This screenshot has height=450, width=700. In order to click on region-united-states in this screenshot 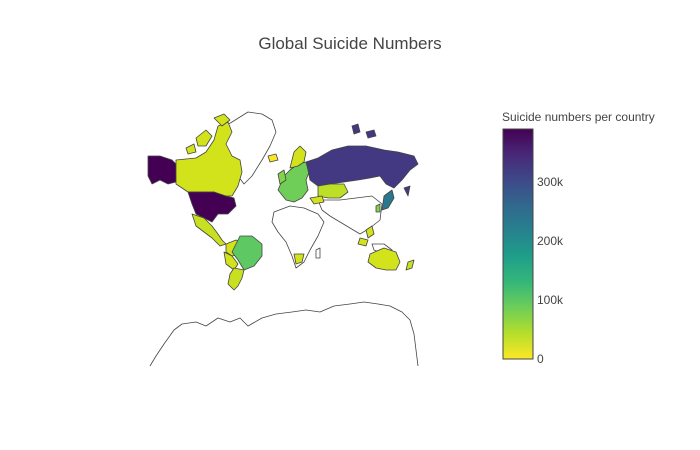, I will do `click(212, 207)`.